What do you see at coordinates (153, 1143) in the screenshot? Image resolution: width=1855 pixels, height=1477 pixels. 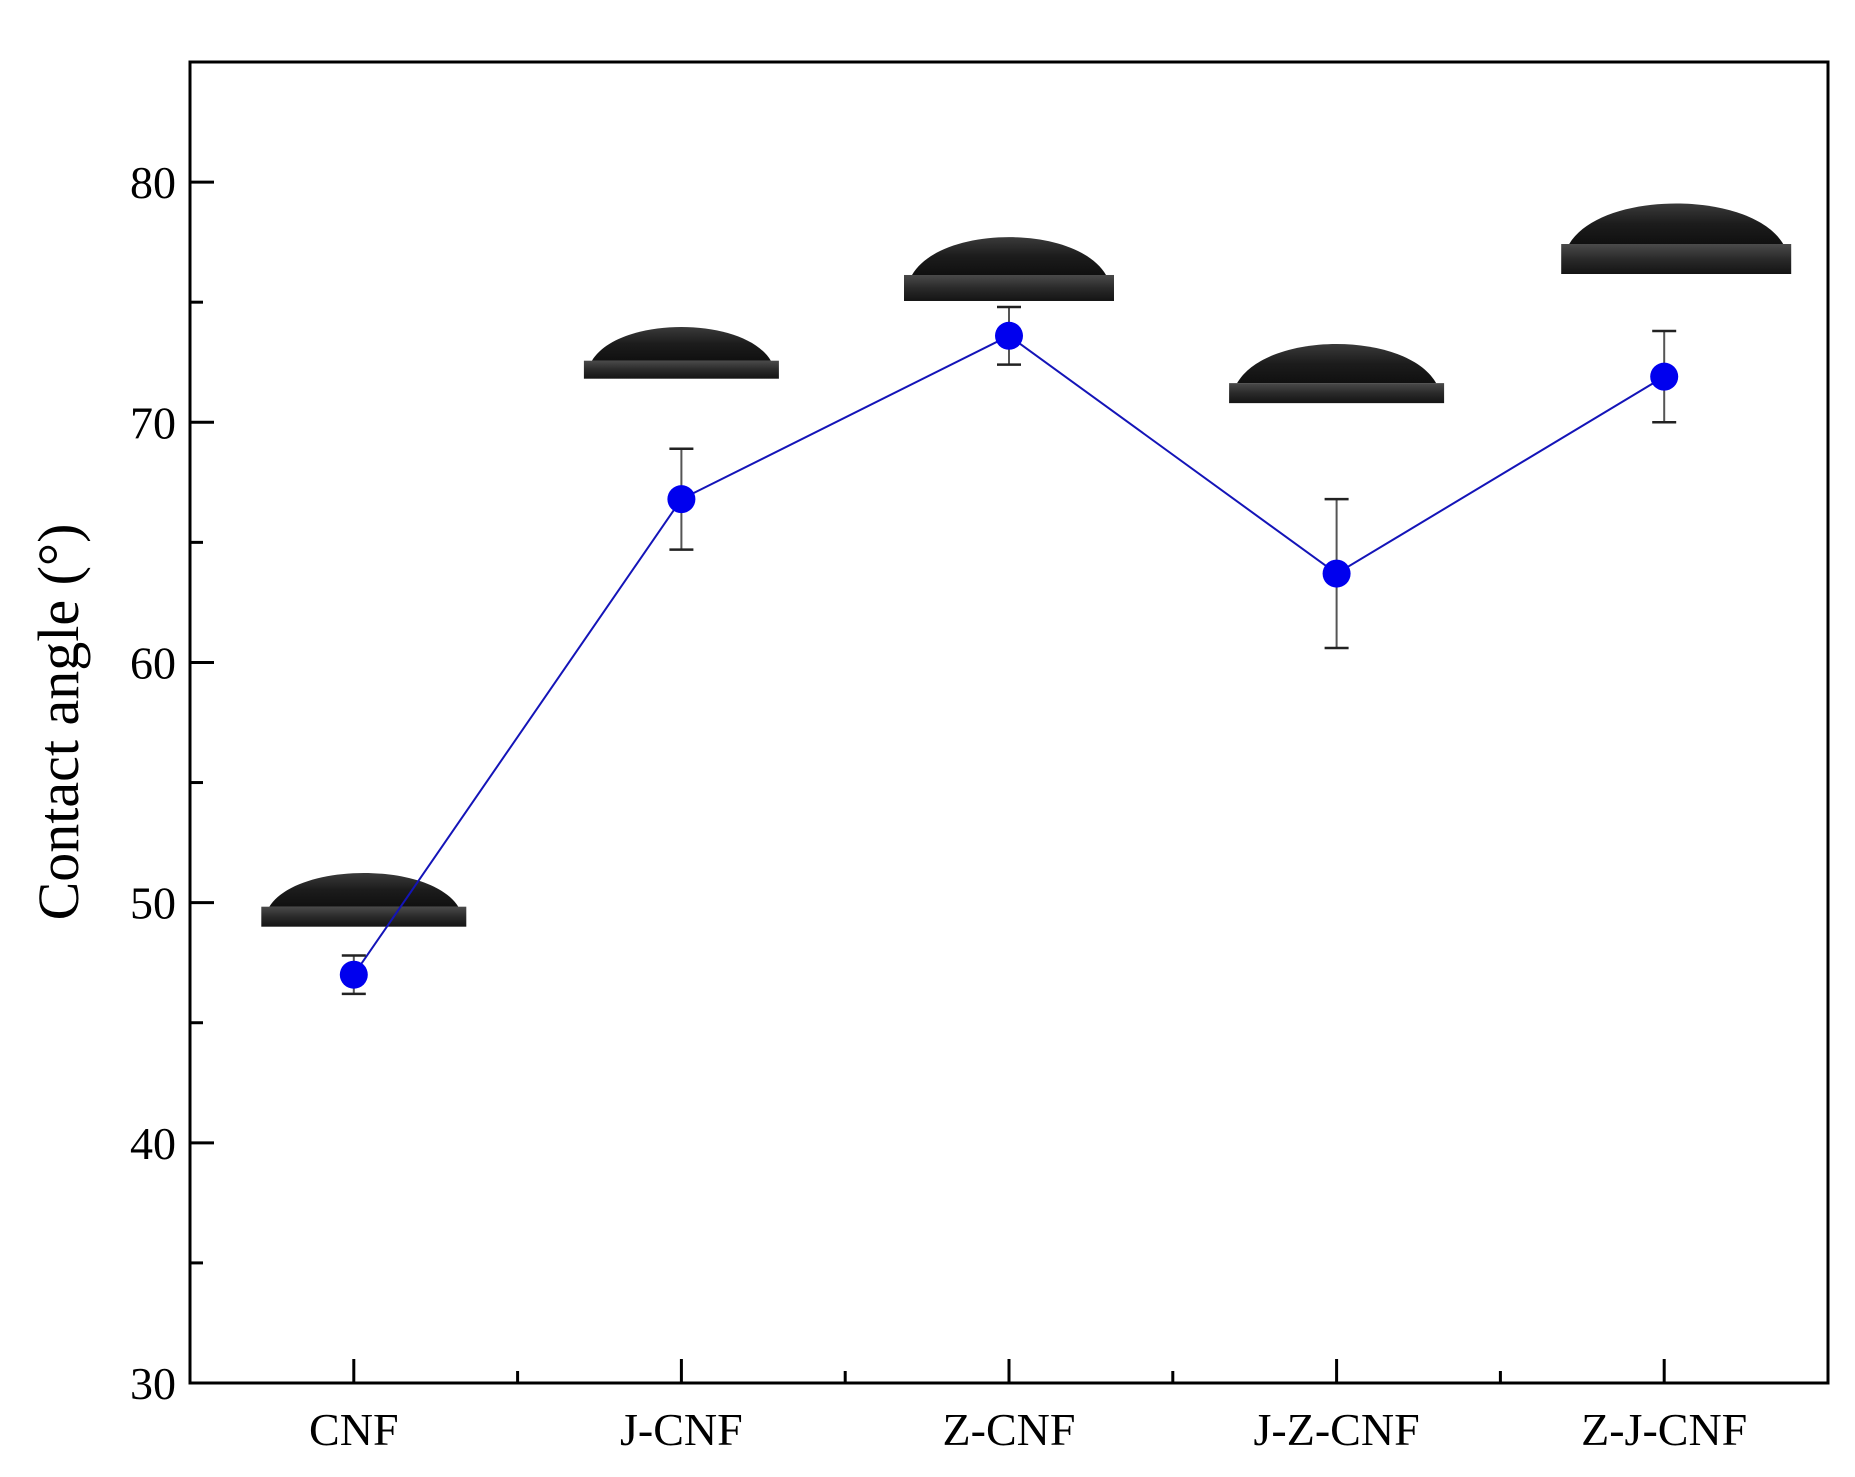 I see `y-tick-label: 40` at bounding box center [153, 1143].